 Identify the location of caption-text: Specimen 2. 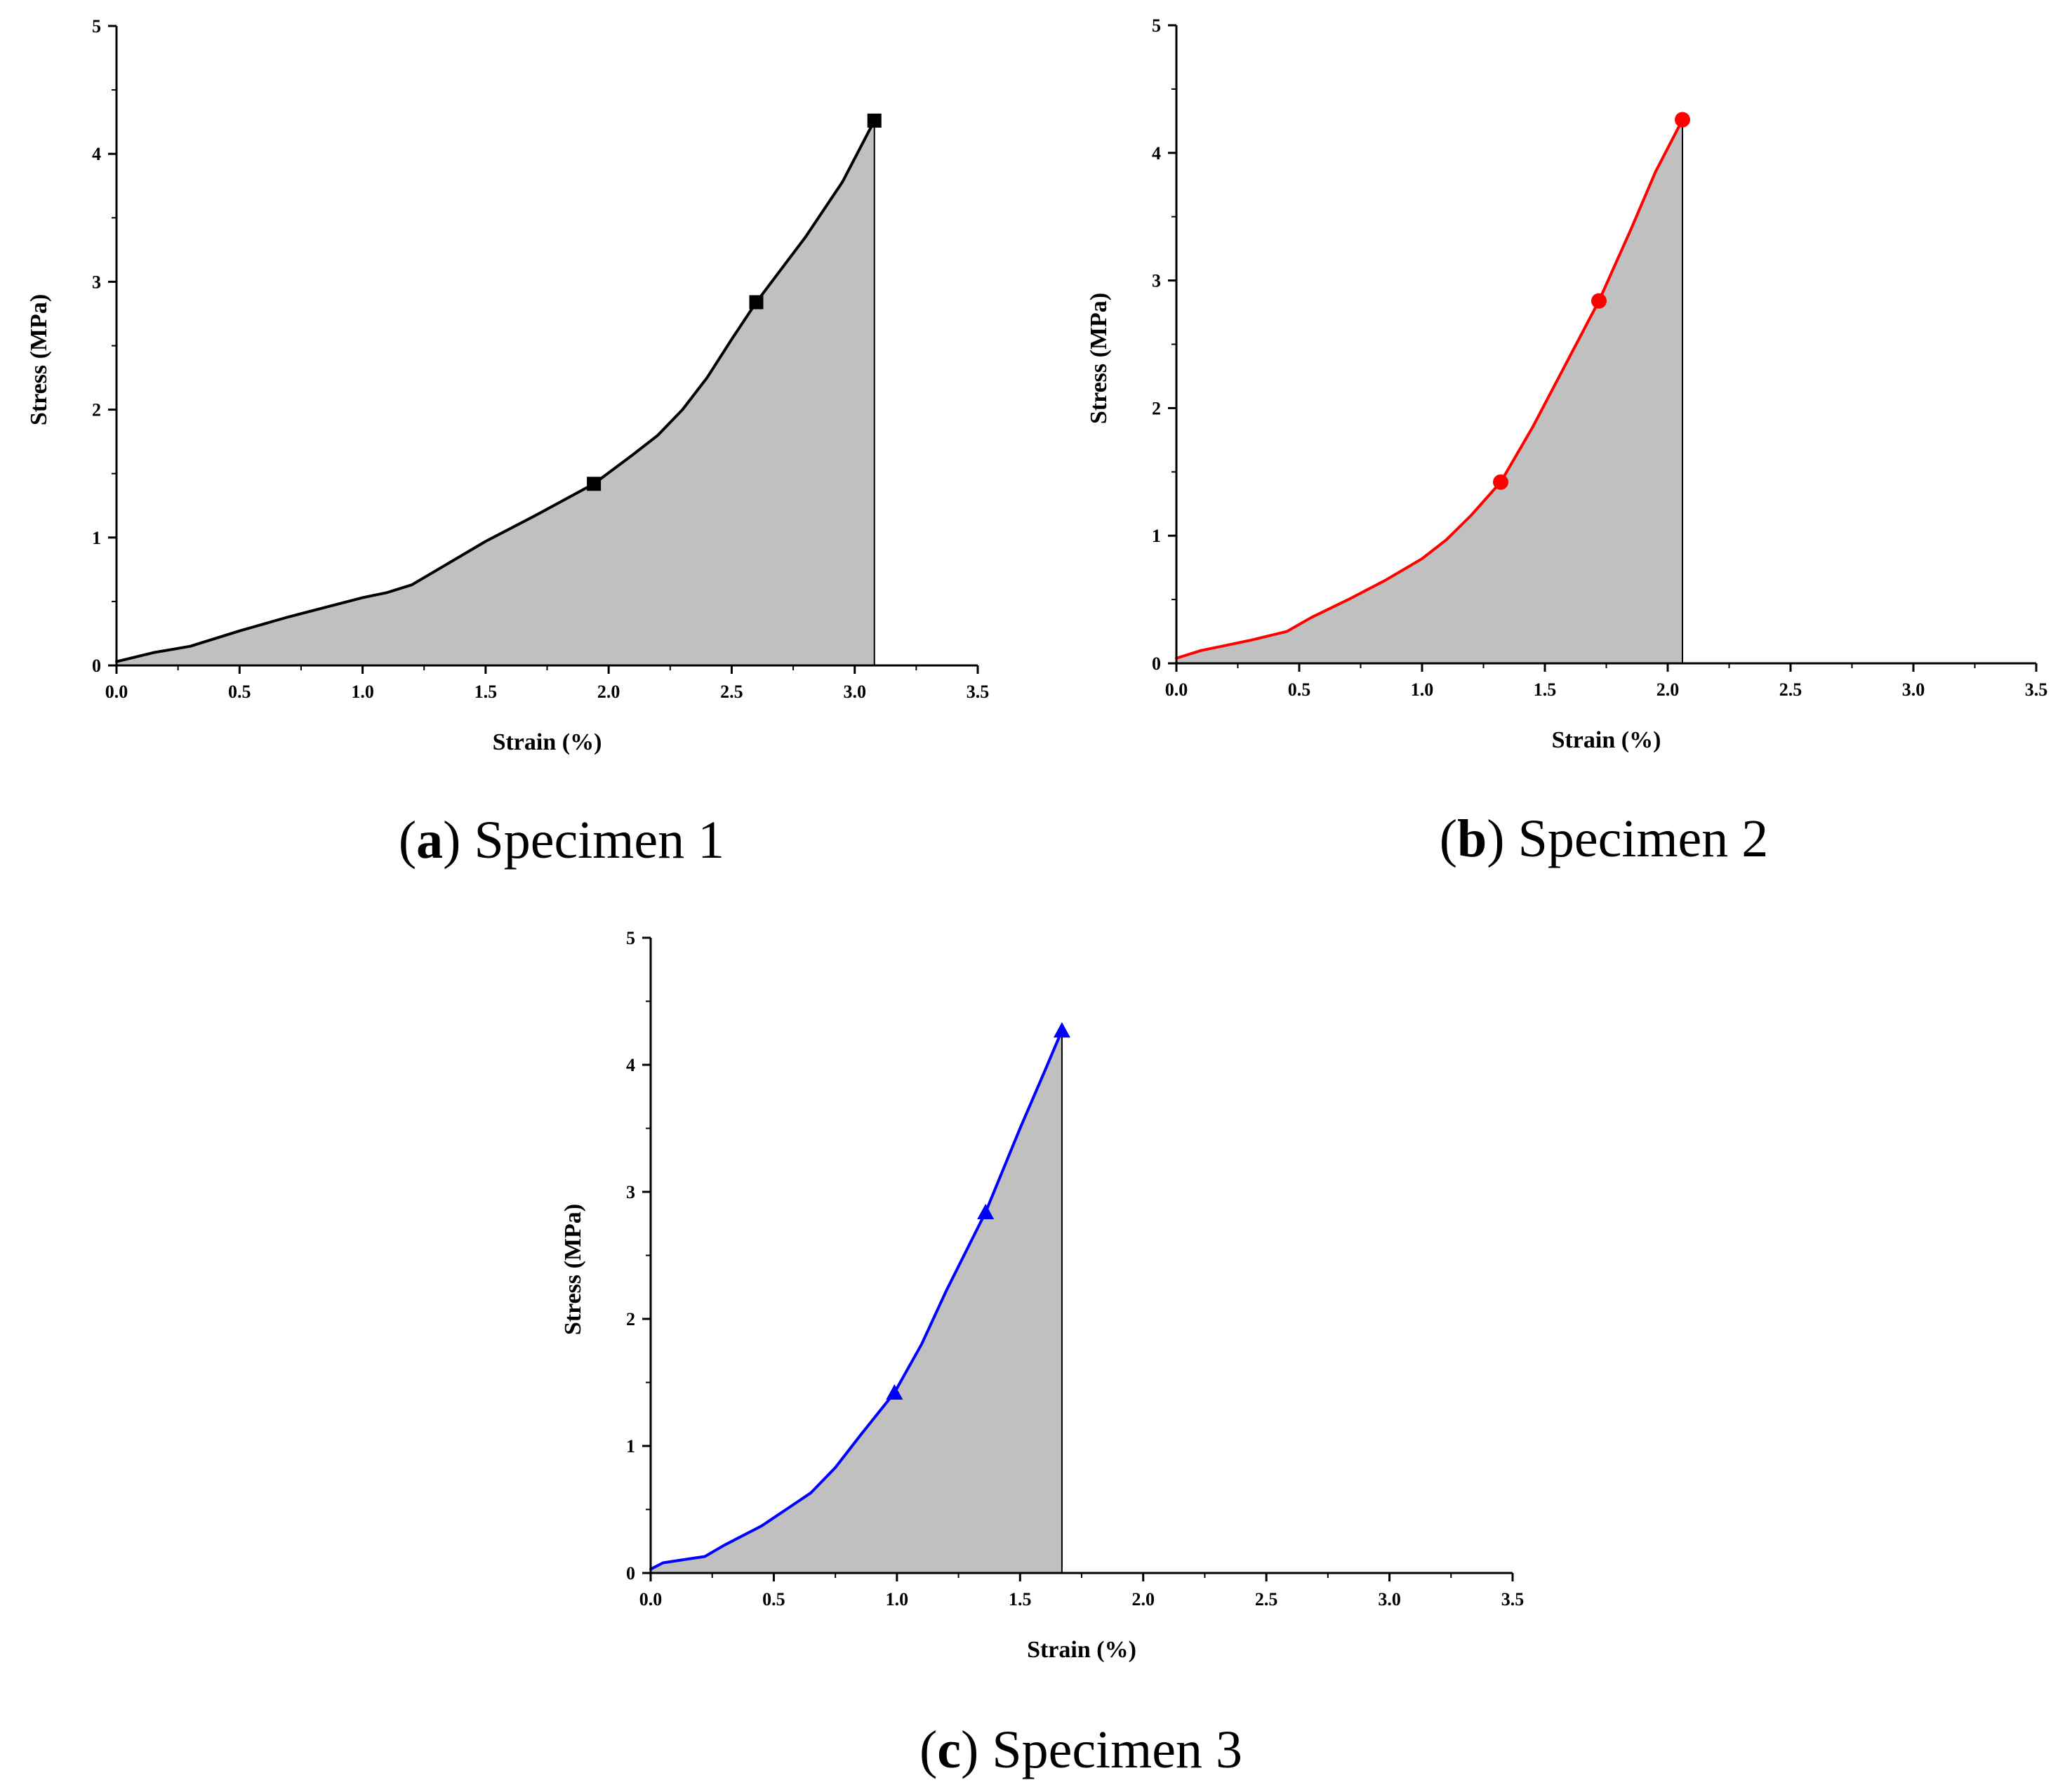
(1637, 839).